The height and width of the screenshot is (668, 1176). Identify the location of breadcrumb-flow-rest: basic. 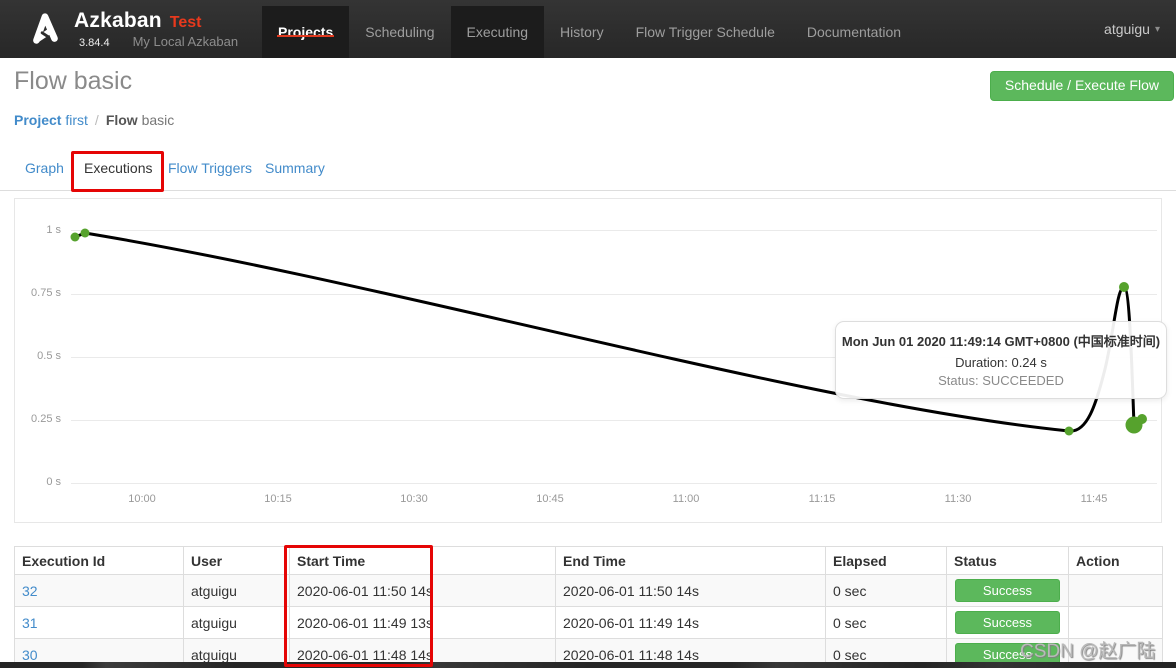
(156, 120).